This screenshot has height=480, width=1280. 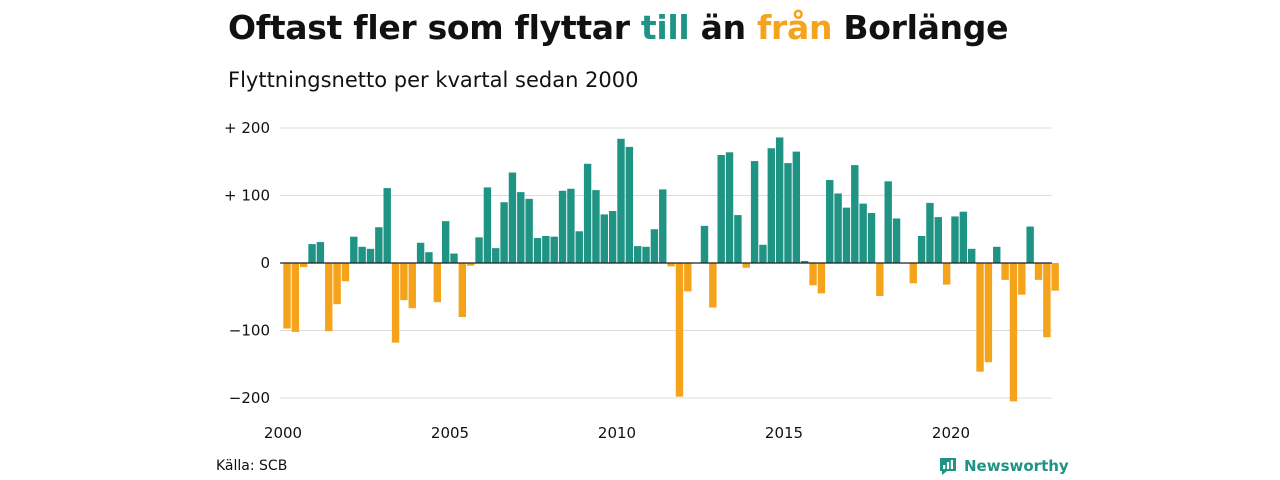 I want to click on y-tick-label: −100, so click(x=249, y=331).